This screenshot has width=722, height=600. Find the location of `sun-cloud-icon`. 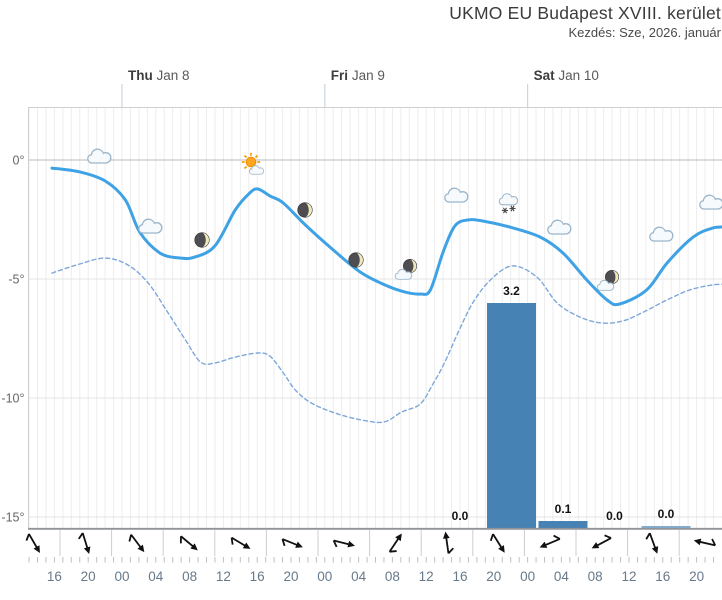

sun-cloud-icon is located at coordinates (253, 163).